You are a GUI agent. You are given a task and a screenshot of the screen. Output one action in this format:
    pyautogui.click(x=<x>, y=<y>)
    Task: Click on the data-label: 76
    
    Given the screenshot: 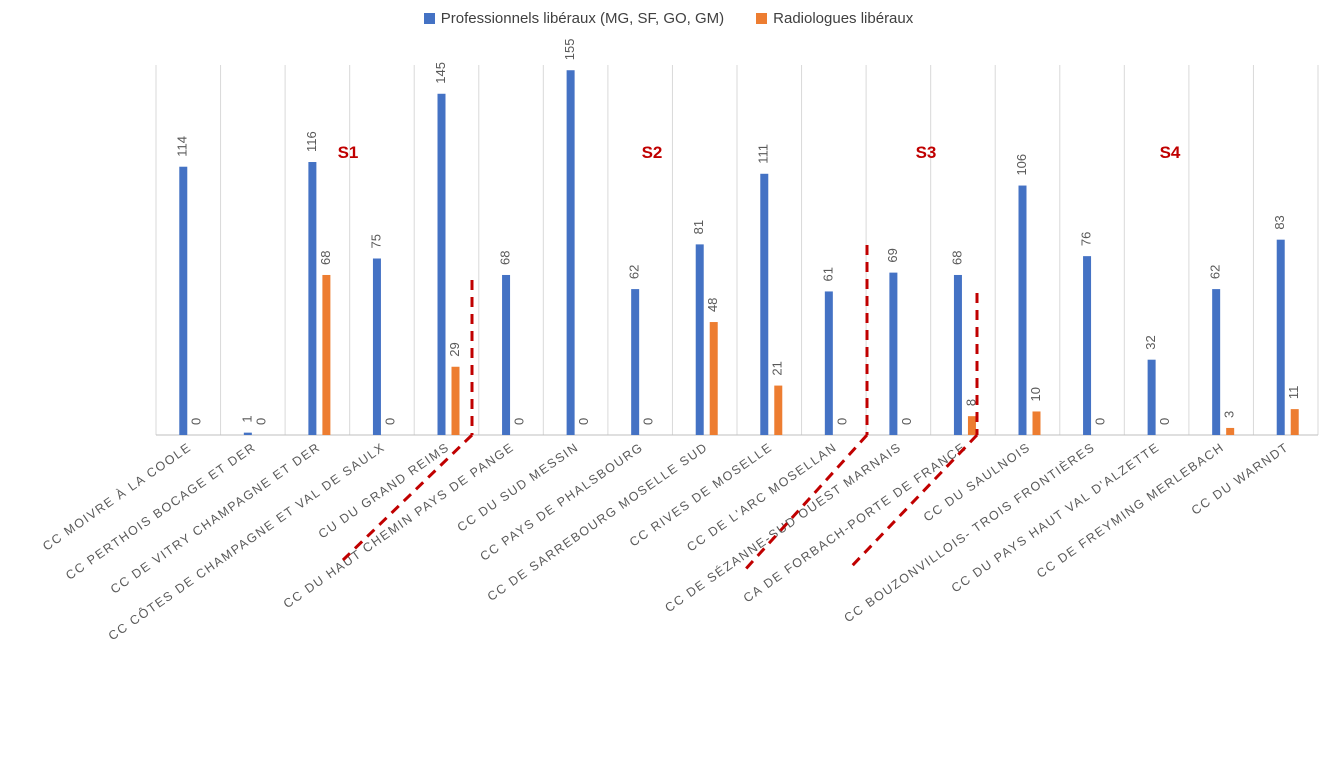 What is the action you would take?
    pyautogui.click(x=1085, y=239)
    